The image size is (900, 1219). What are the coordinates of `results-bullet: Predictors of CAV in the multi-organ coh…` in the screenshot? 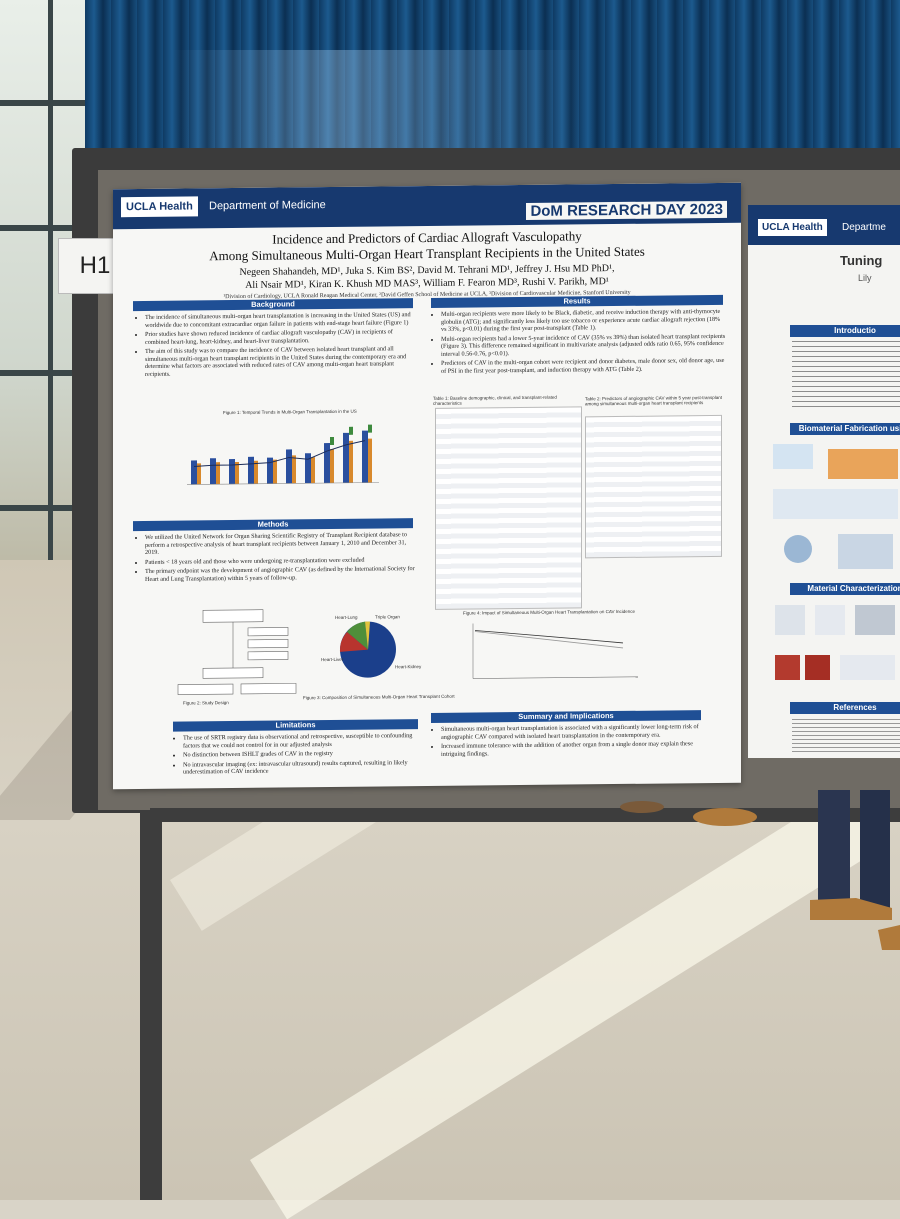 It's located at (583, 366).